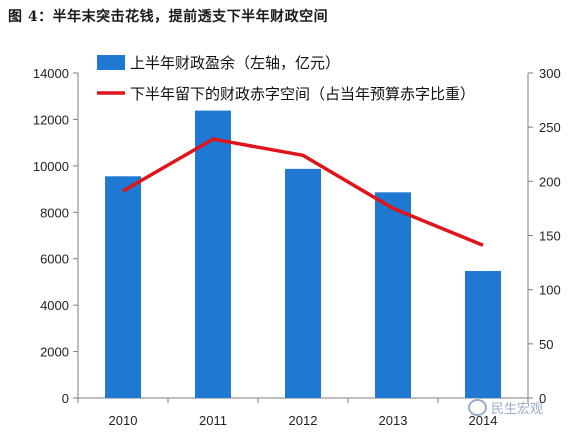  What do you see at coordinates (213, 420) in the screenshot?
I see `x-tick-label: 2011` at bounding box center [213, 420].